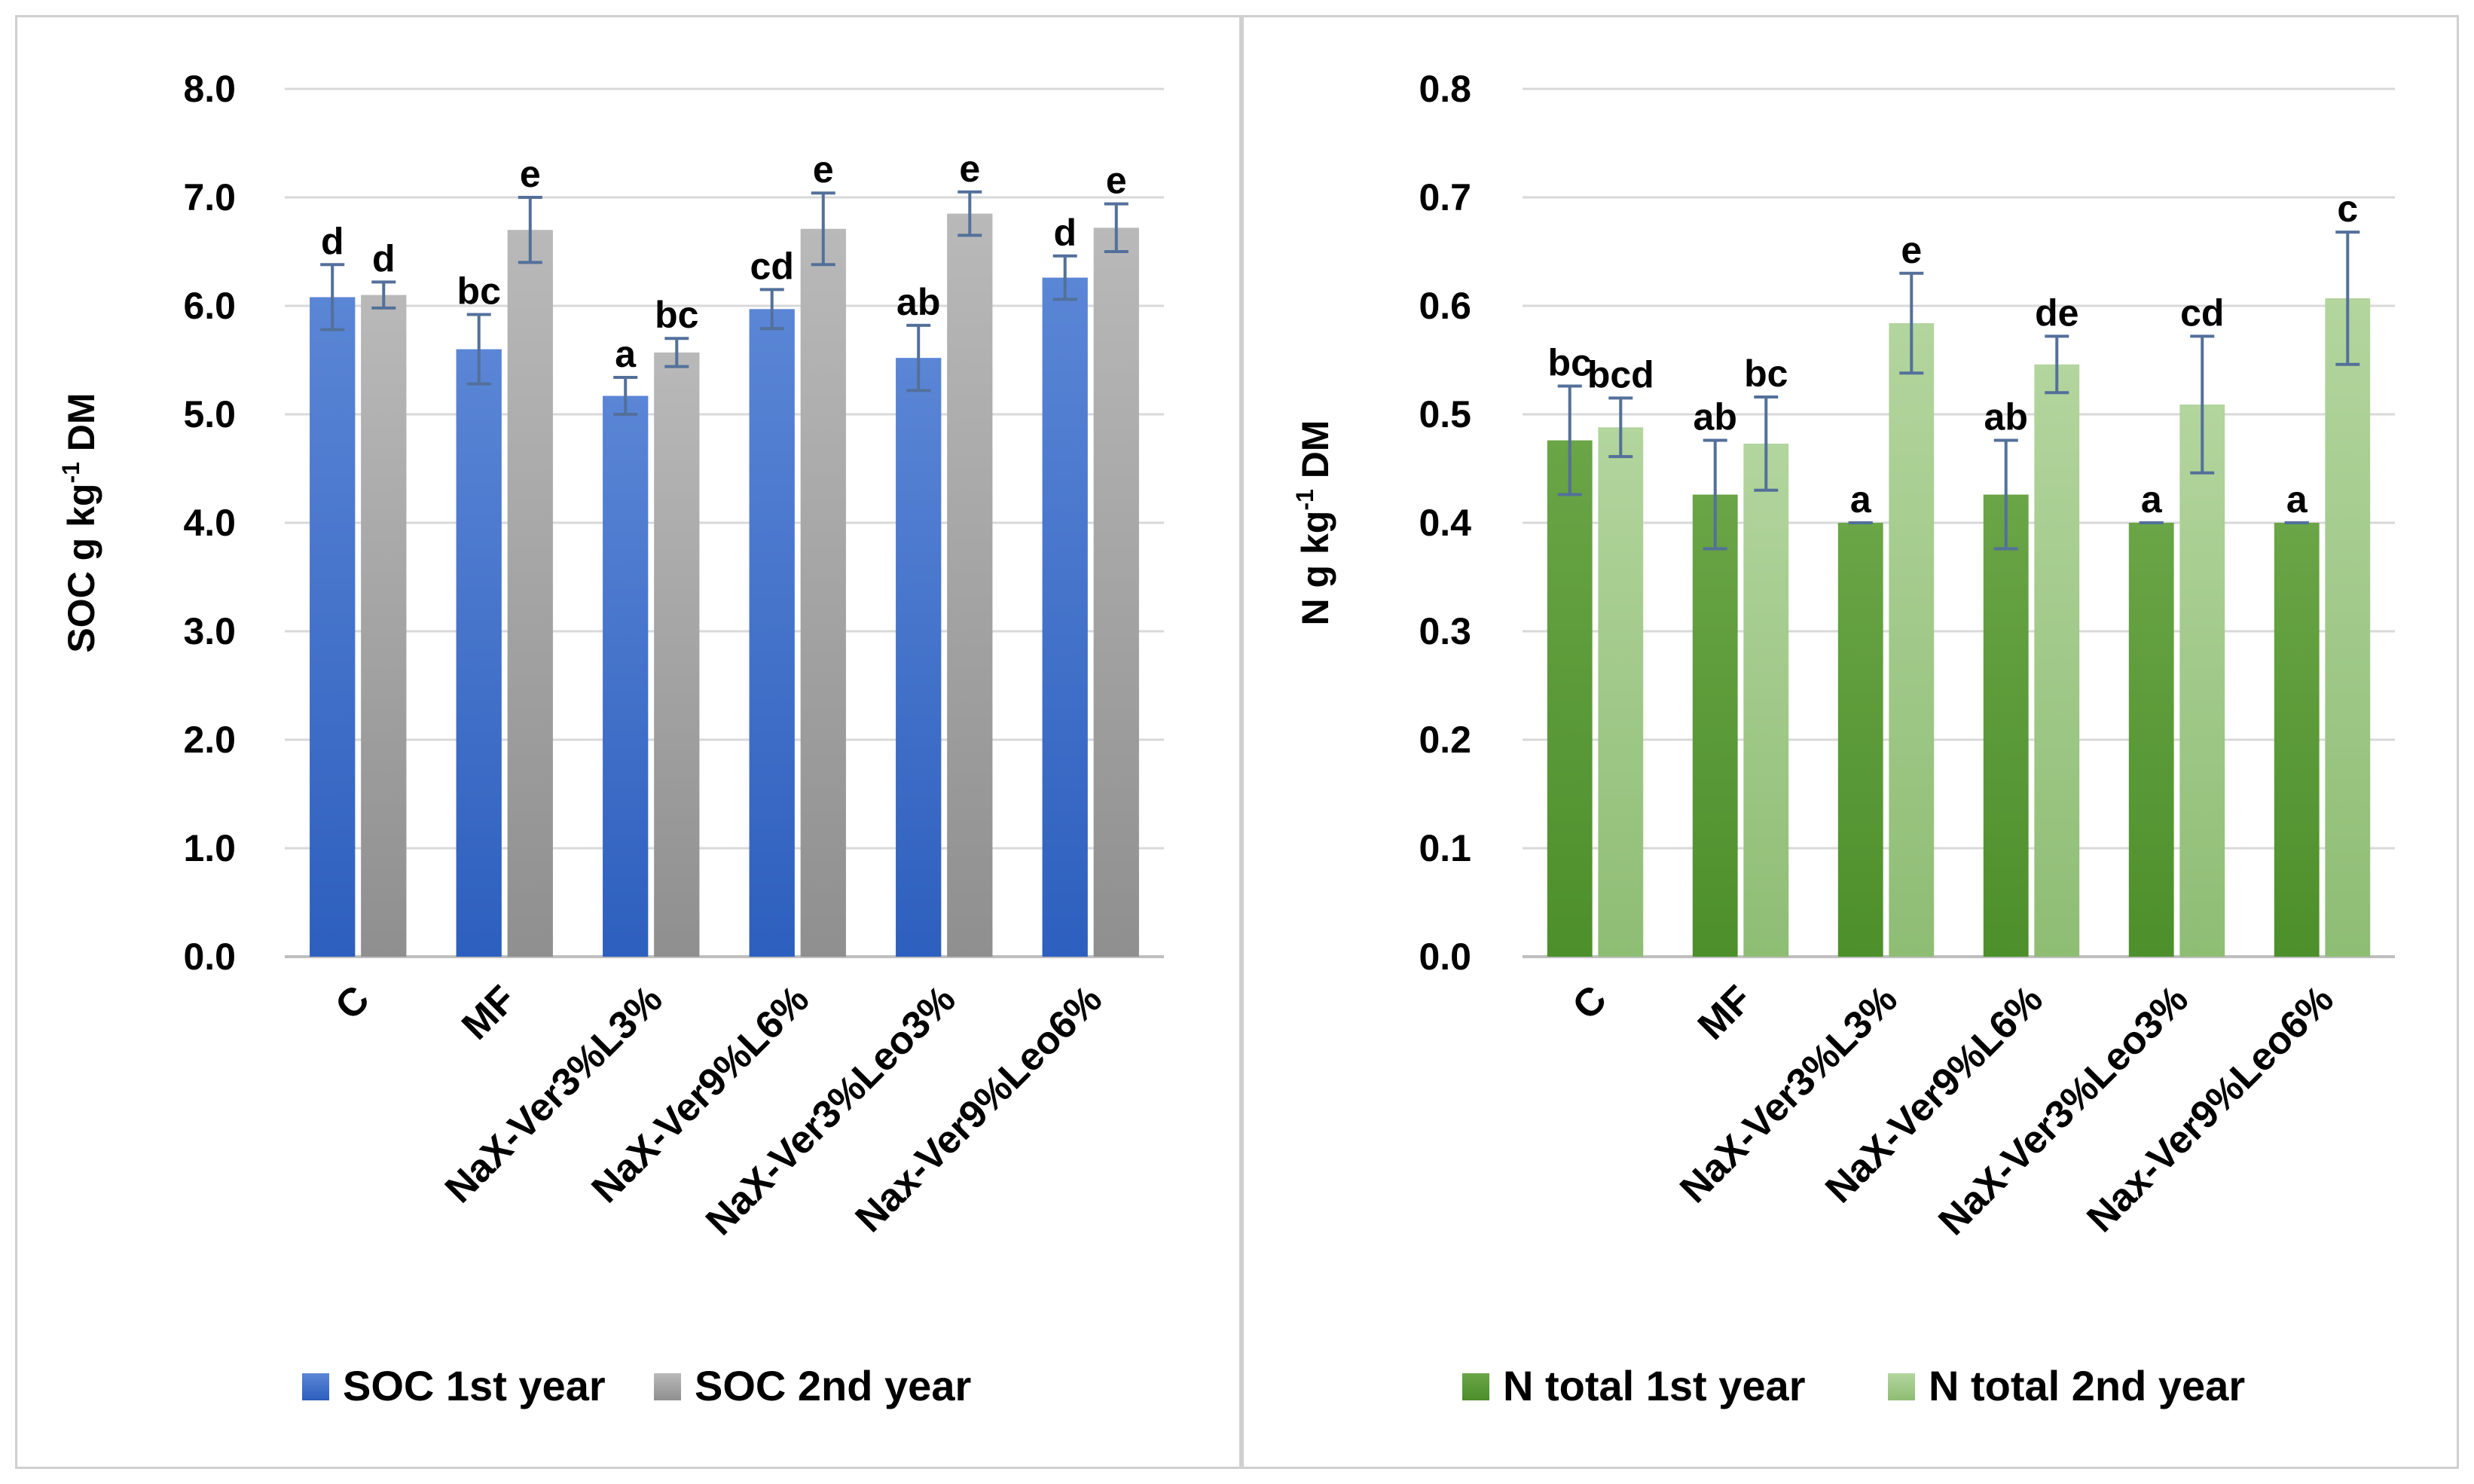 The width and height of the screenshot is (2474, 1484). What do you see at coordinates (833, 1385) in the screenshot?
I see `legend-label: SOC 2nd year` at bounding box center [833, 1385].